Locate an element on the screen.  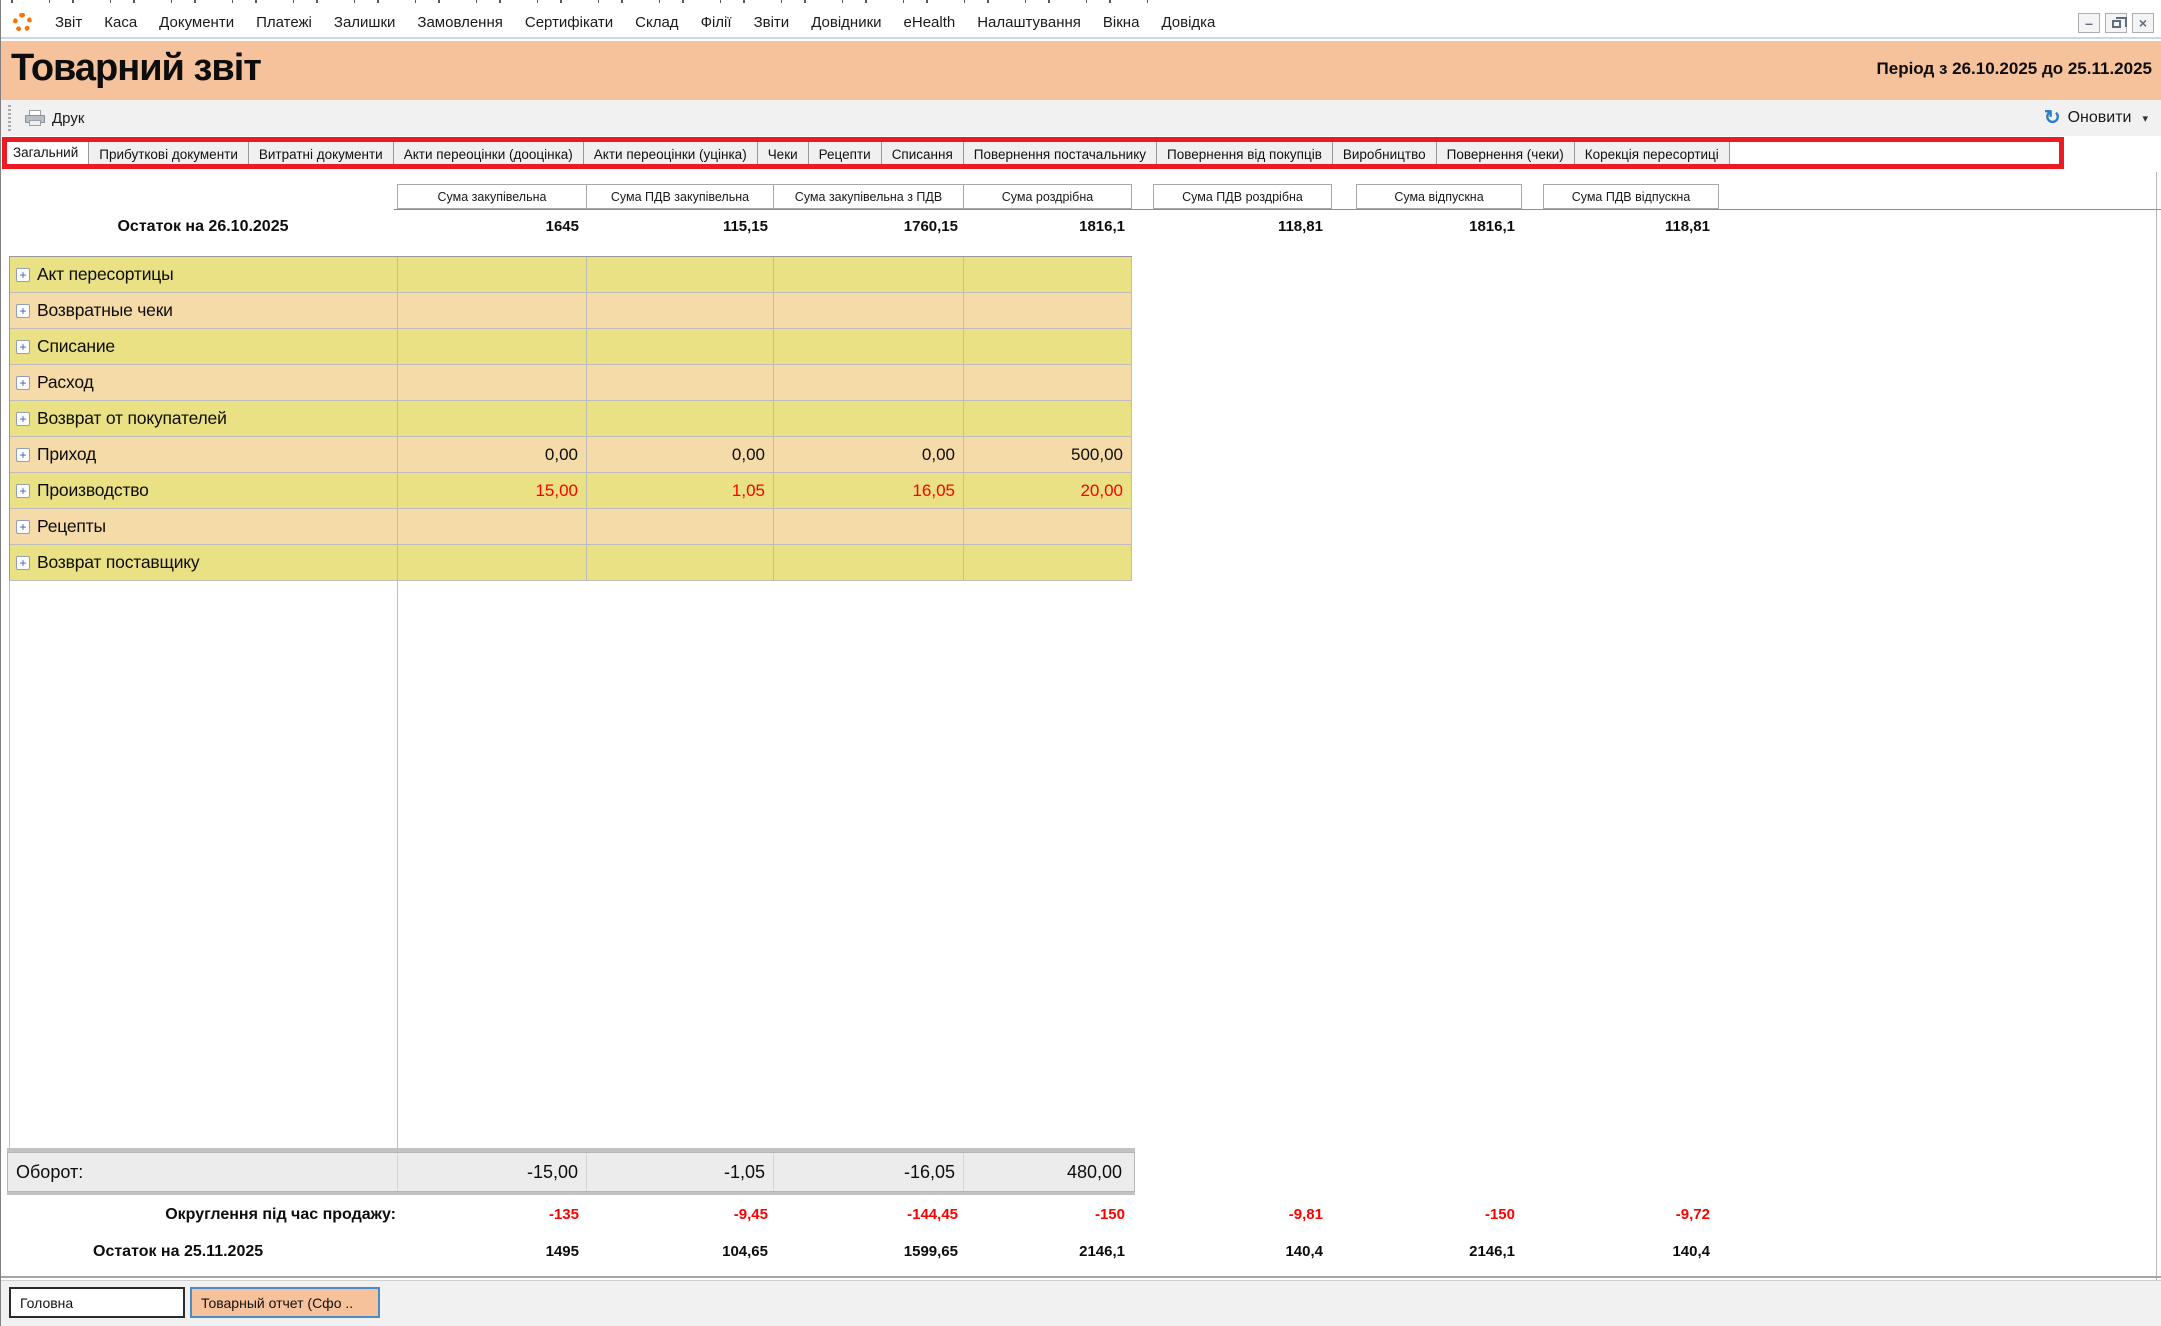
tab-vytratni-dokumenty: Витратні документи is located at coordinates (320, 154).